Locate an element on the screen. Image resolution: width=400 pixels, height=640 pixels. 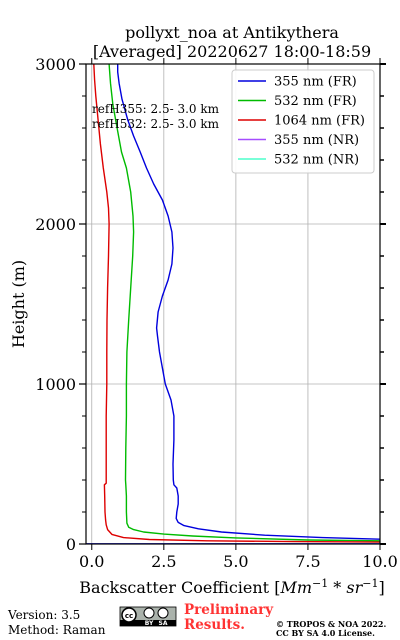
x-axis-label-suffix: ] is located at coordinates (381, 587).